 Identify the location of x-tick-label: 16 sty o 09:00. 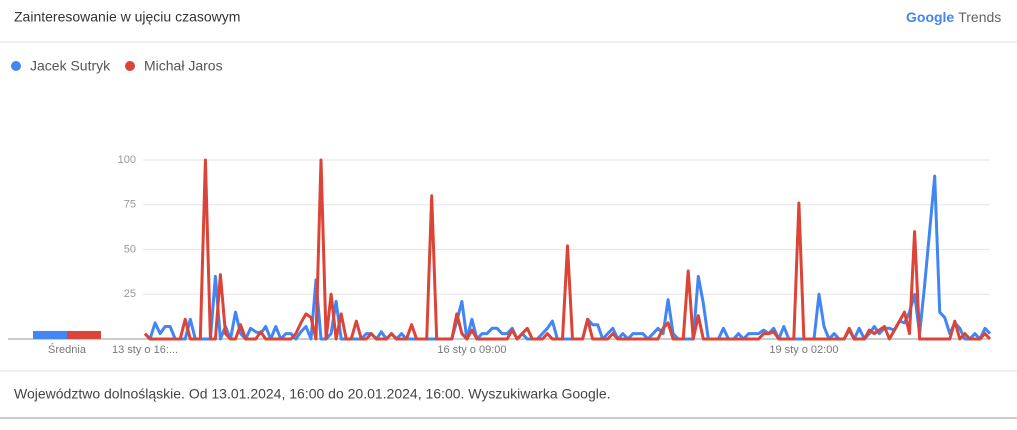
(471, 350).